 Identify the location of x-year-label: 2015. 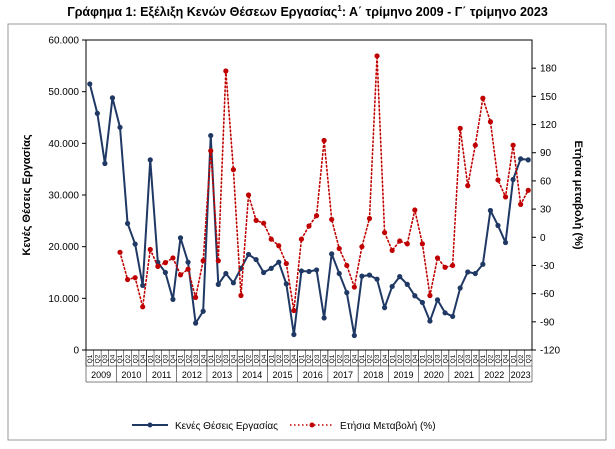
(283, 375).